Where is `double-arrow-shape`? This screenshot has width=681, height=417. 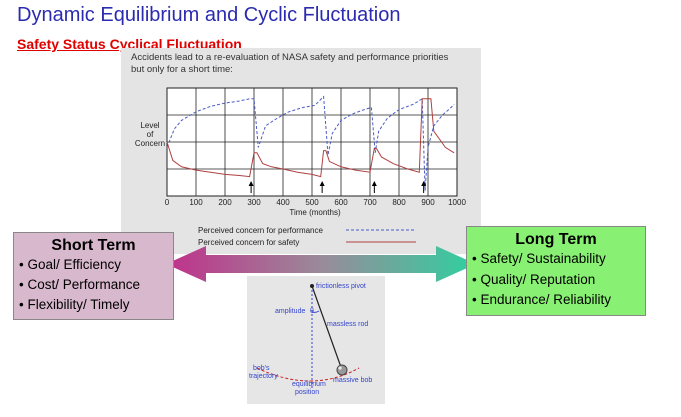 double-arrow-shape is located at coordinates (321, 264).